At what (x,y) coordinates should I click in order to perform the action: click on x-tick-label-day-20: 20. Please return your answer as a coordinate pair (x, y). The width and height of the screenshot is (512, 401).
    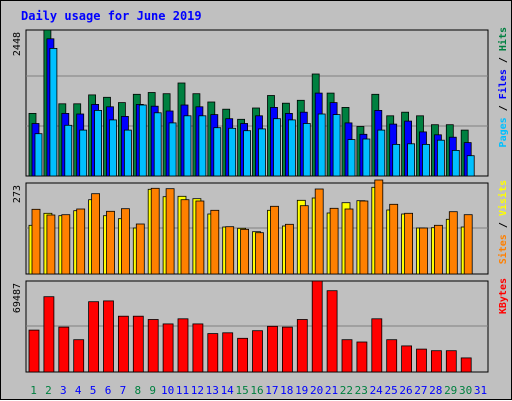
    Looking at the image, I should click on (316, 390).